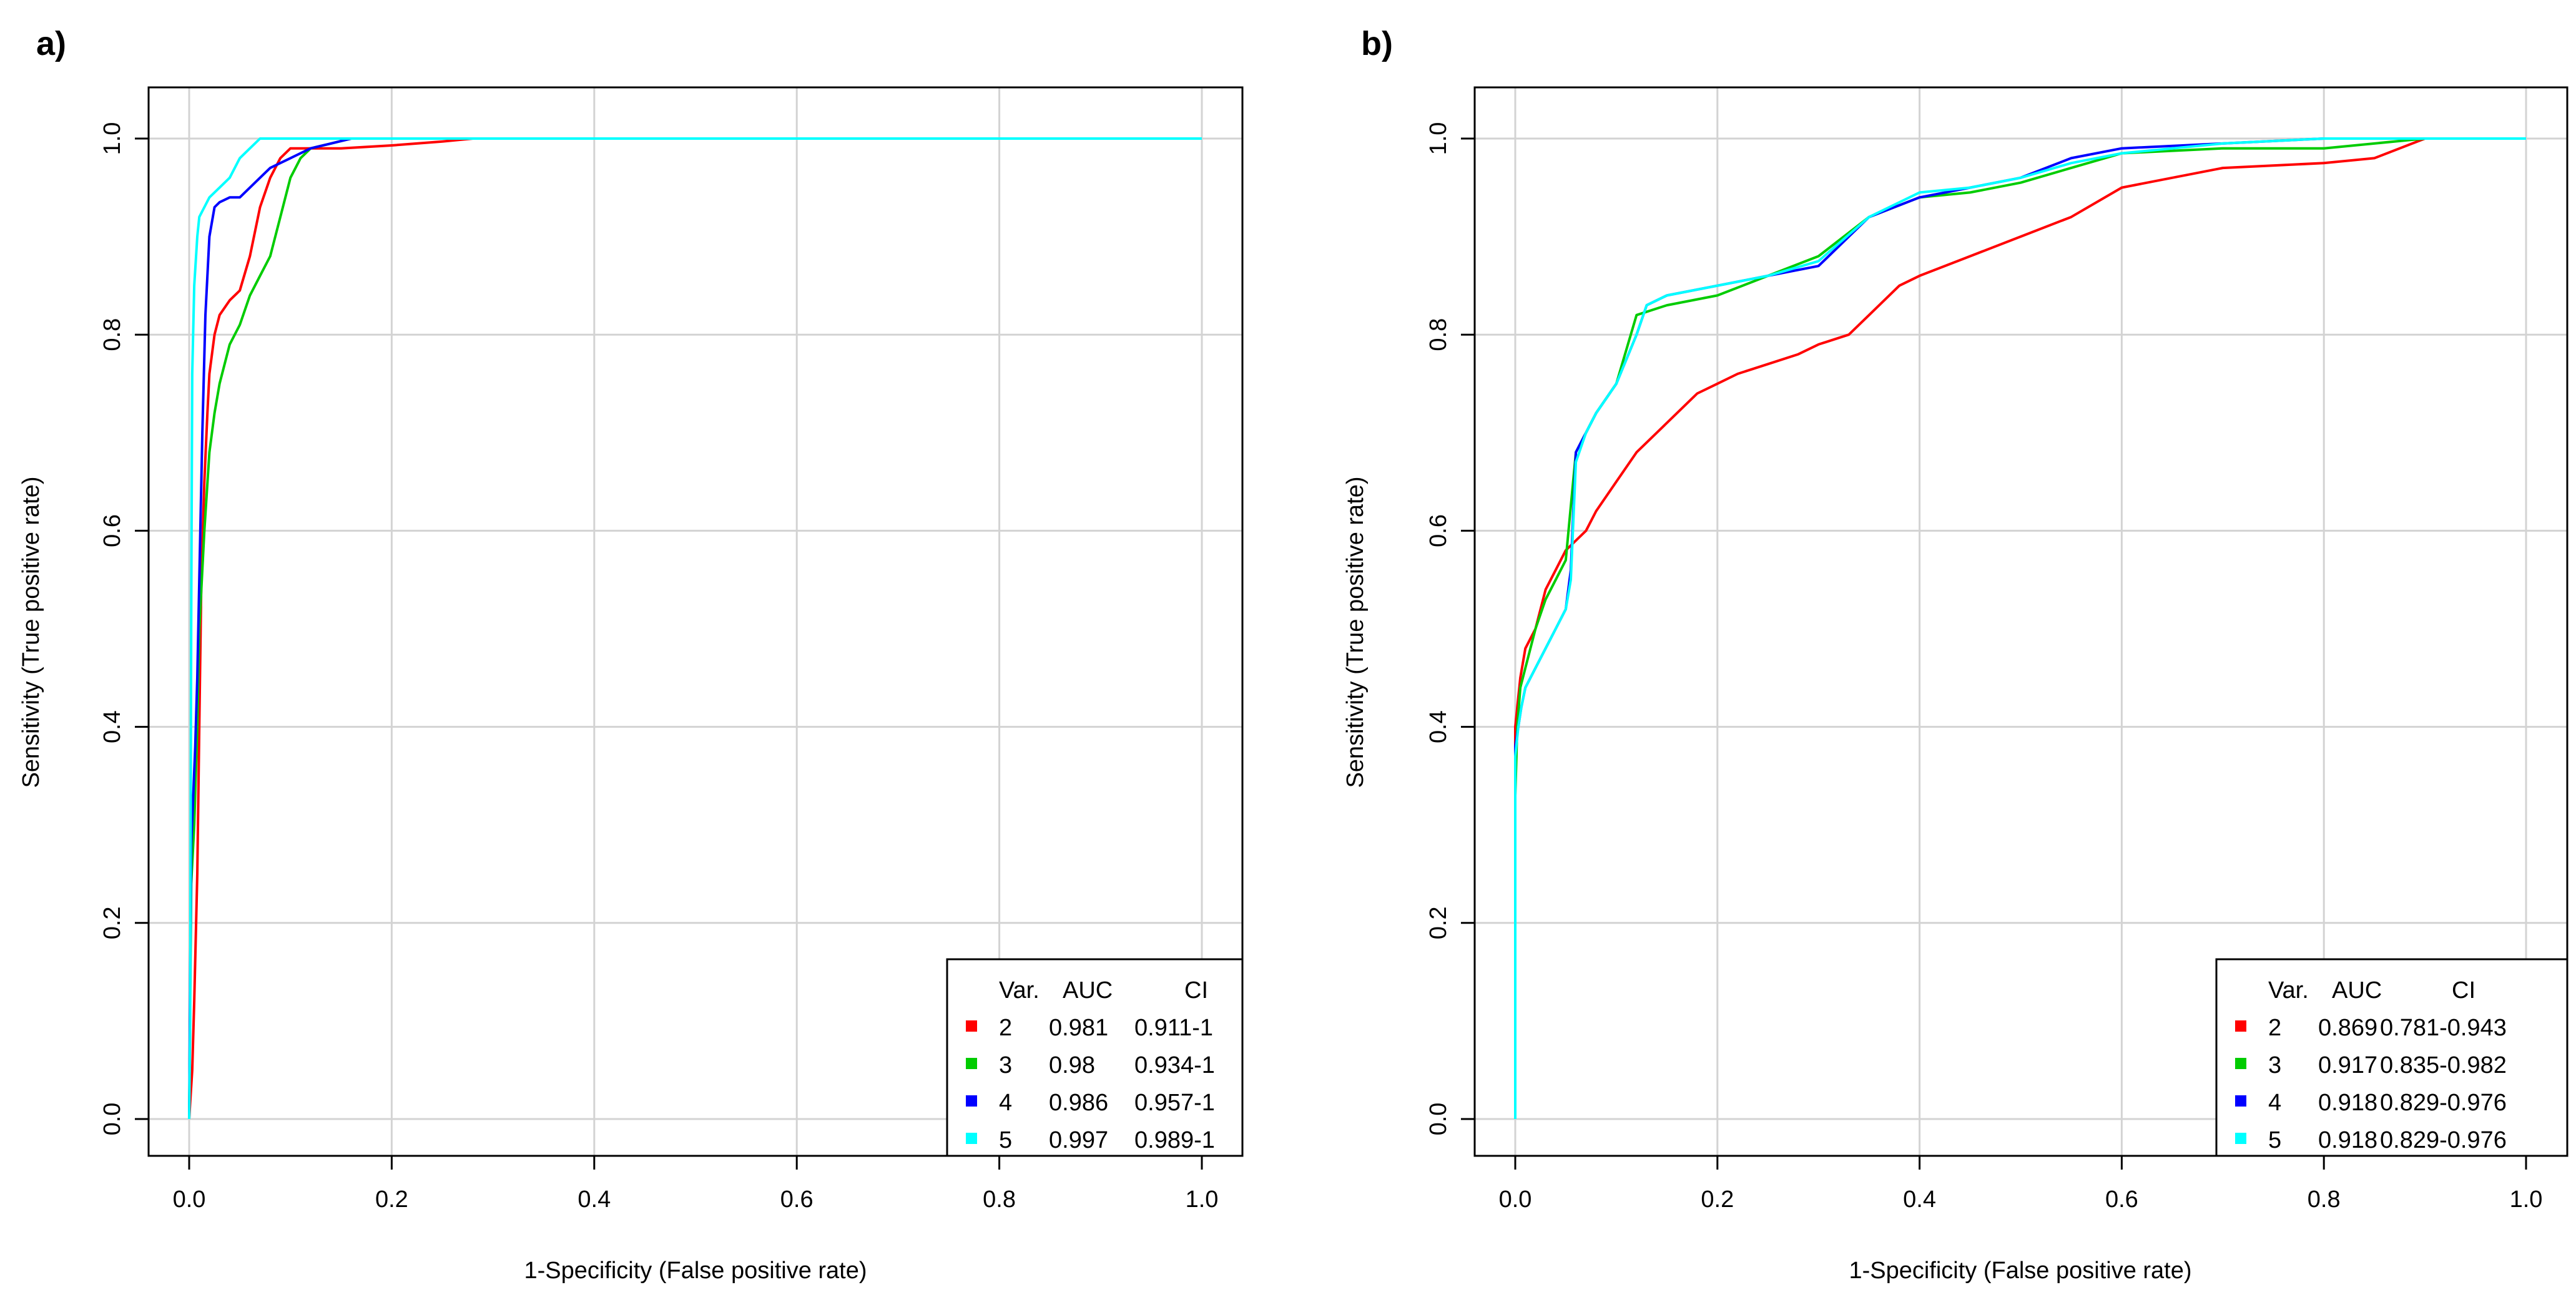 The height and width of the screenshot is (1310, 2576). I want to click on panel-label: b), so click(1377, 43).